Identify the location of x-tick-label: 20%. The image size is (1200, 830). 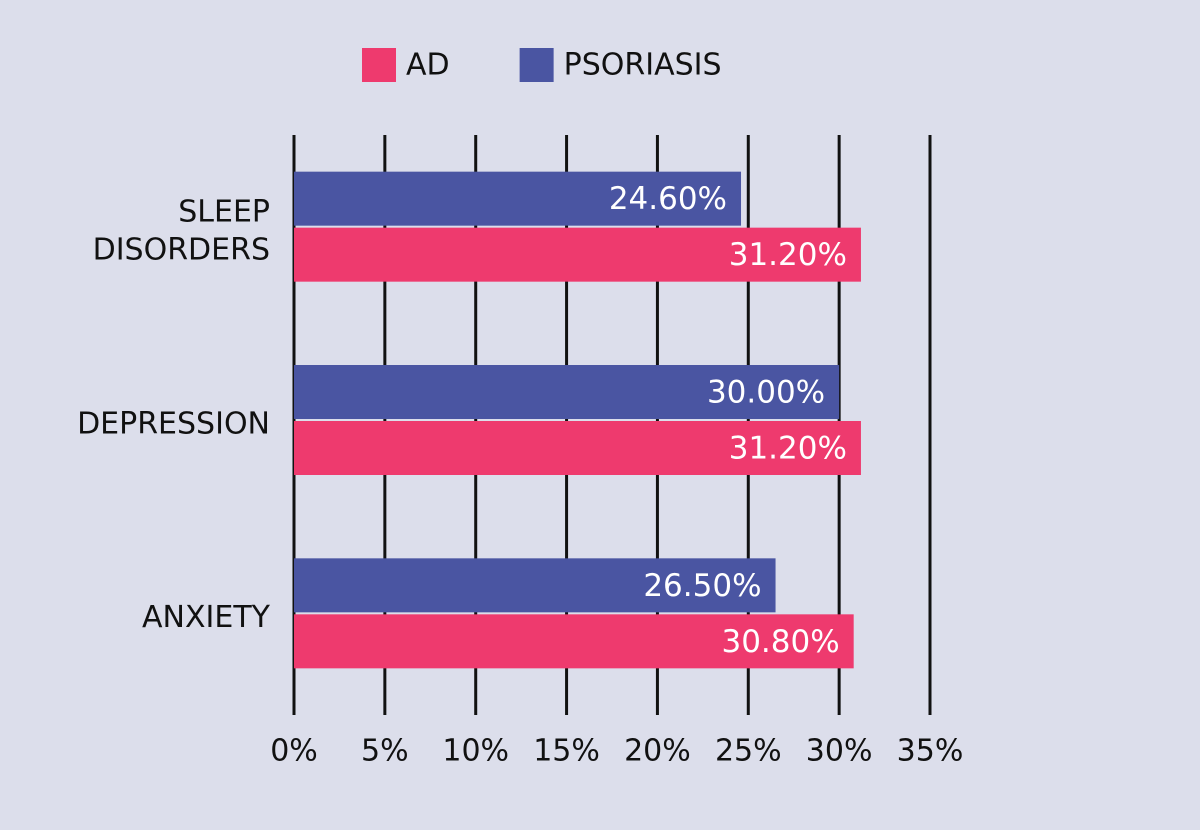
(657, 751).